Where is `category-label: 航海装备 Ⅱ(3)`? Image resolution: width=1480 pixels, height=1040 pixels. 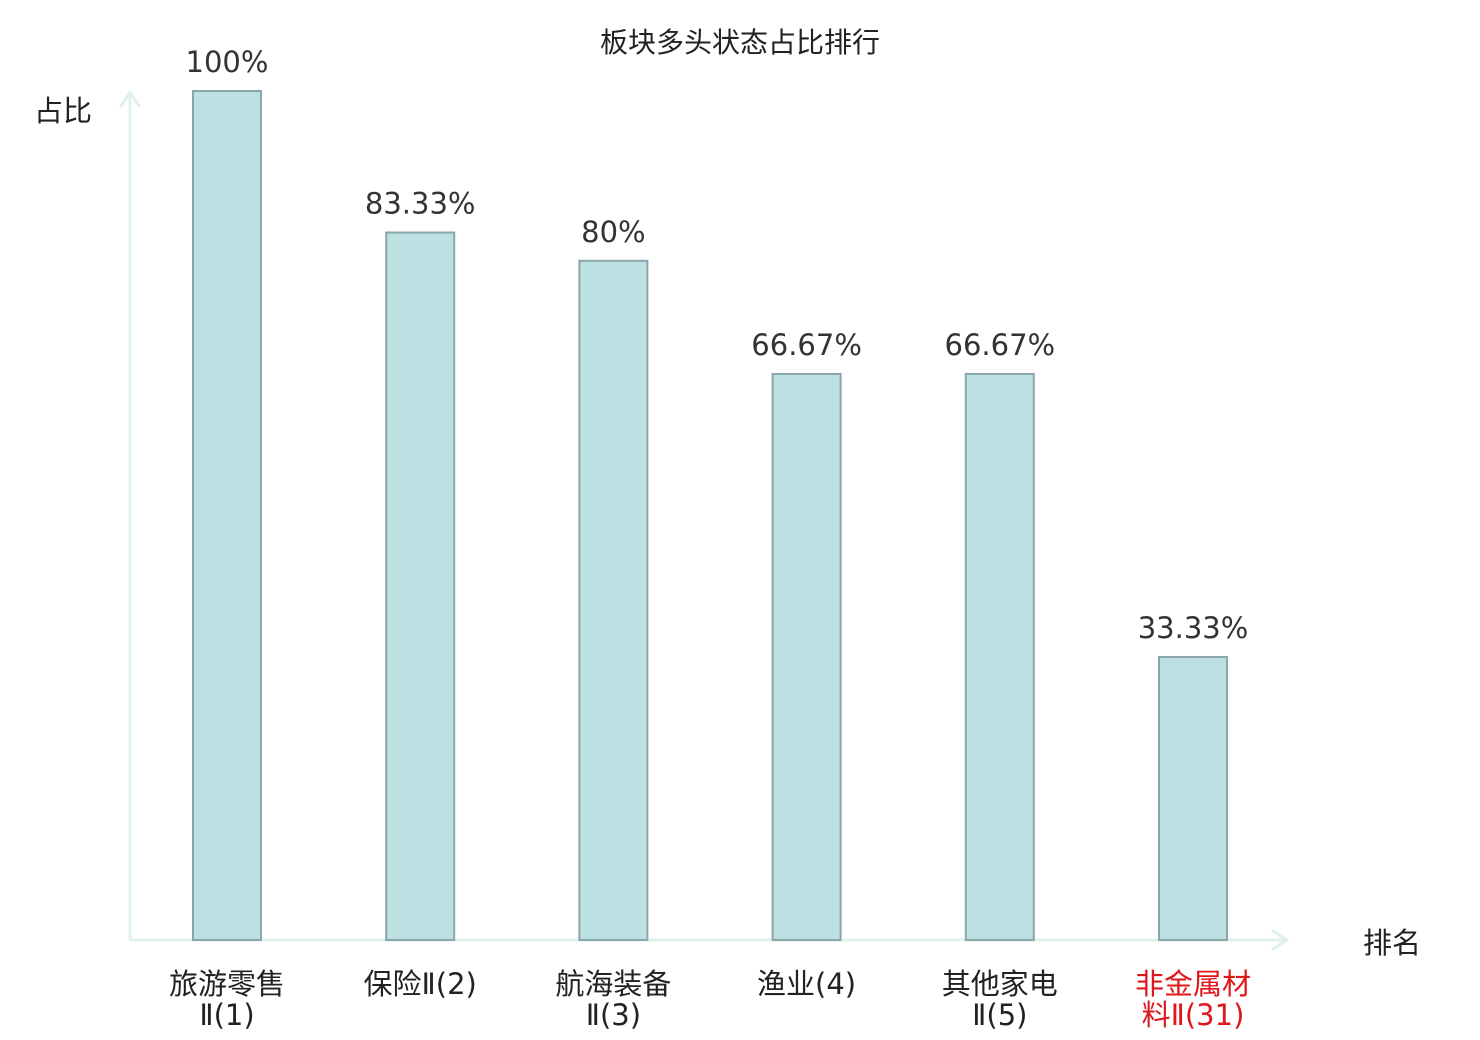
category-label: 航海装备 Ⅱ(3) is located at coordinates (613, 999).